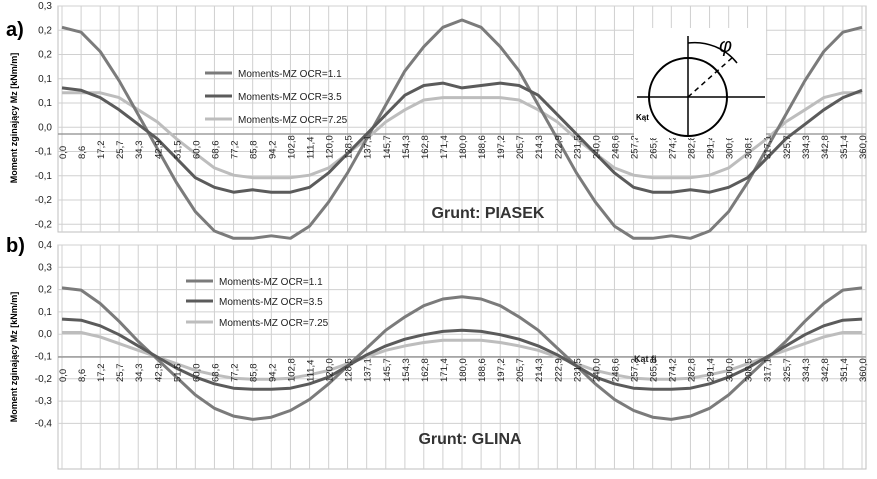 Image resolution: width=877 pixels, height=479 pixels. I want to click on legend-item-b-3: Moments-MZ OCR=7.25, so click(257, 323).